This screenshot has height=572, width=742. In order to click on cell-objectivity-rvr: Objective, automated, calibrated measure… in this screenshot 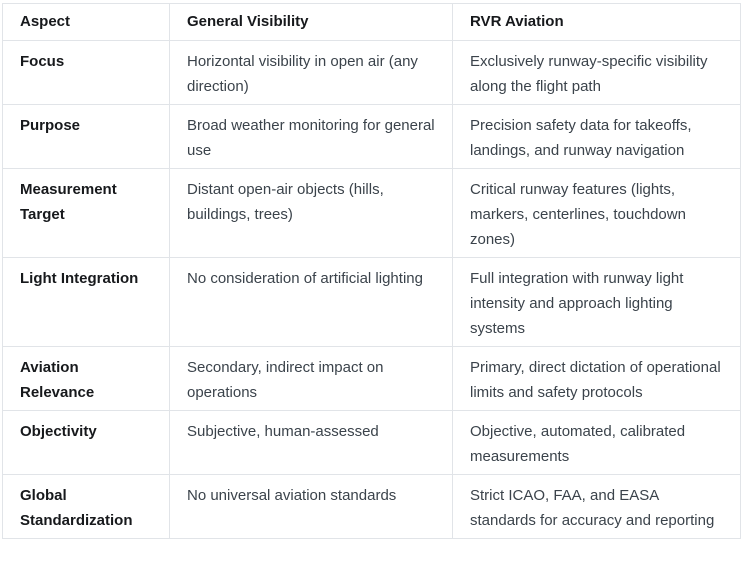, I will do `click(596, 442)`.